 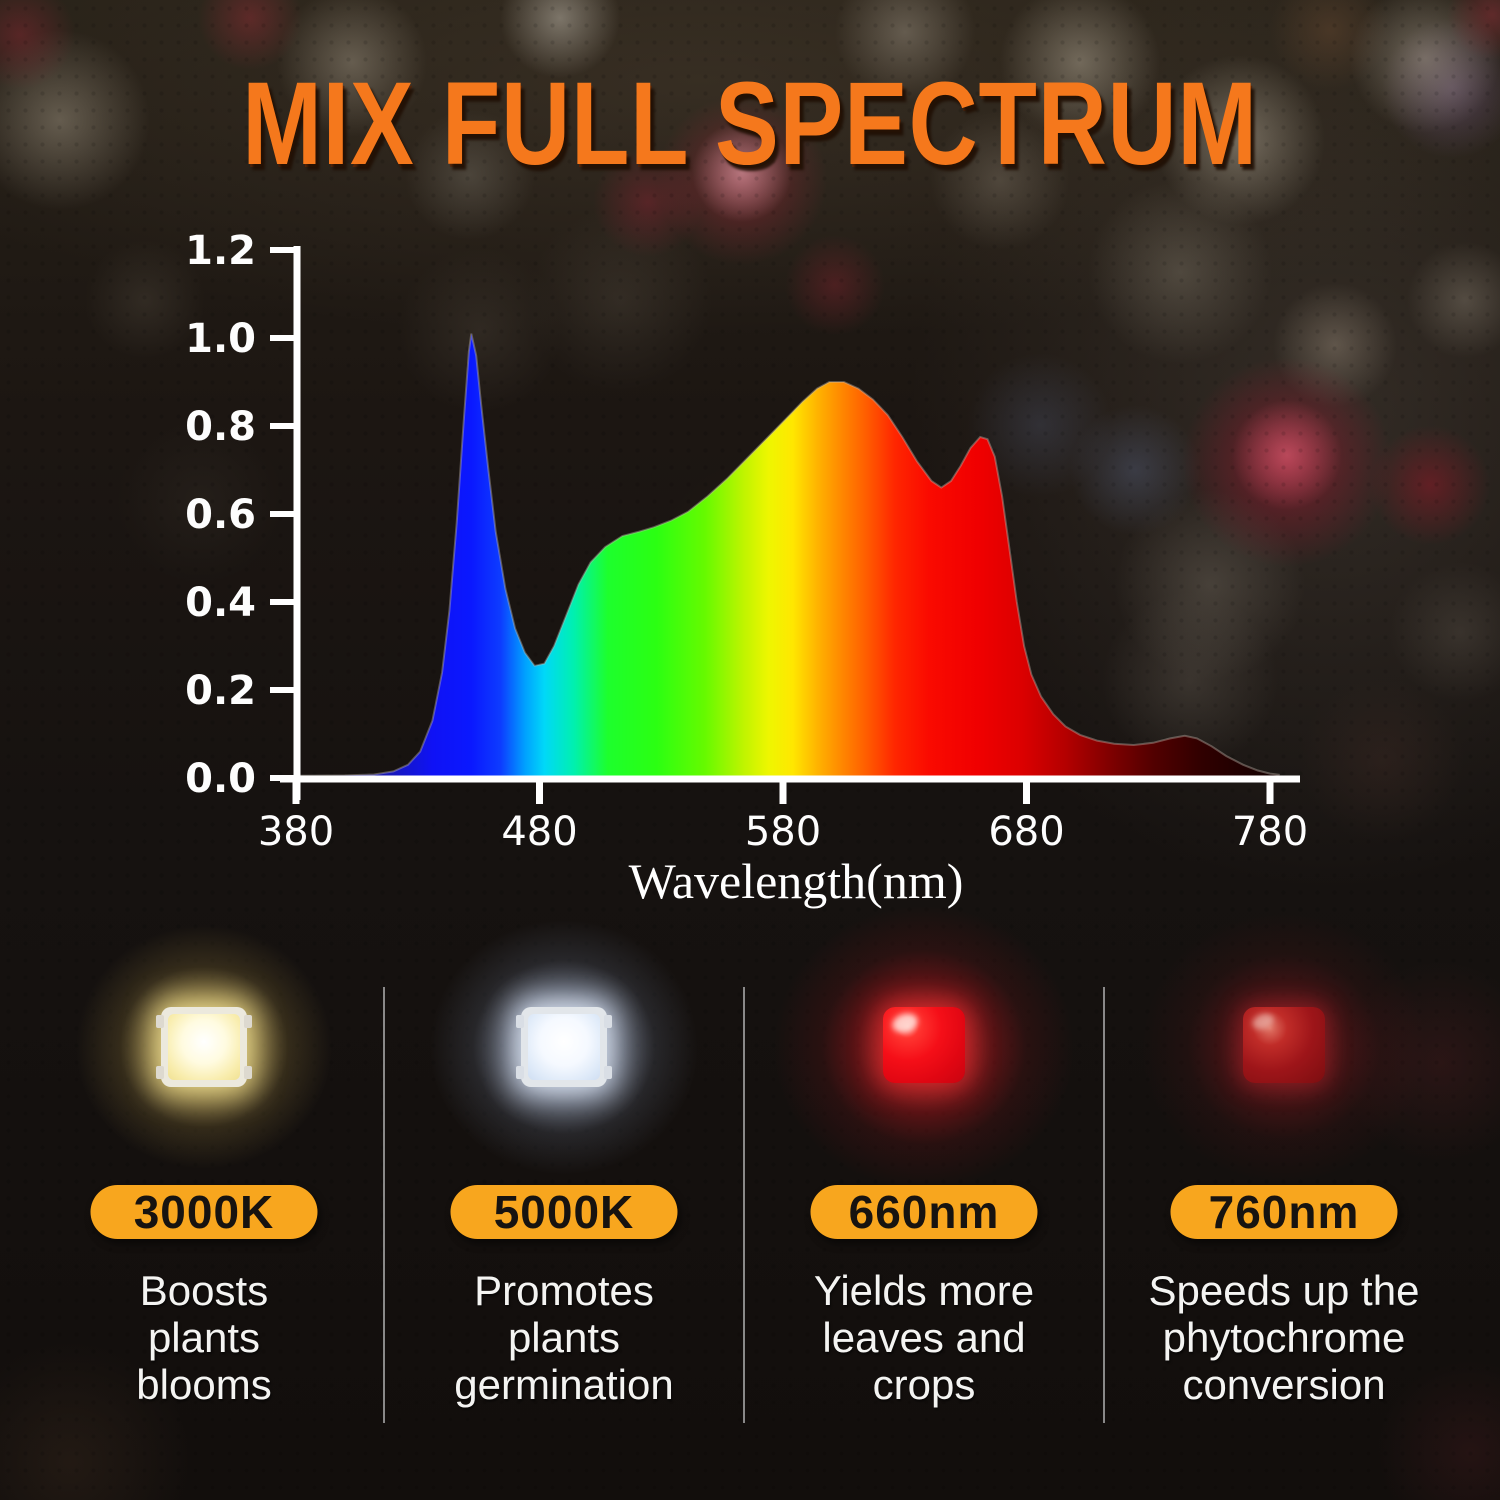 I want to click on feature-badge: 3000K, so click(x=204, y=1212).